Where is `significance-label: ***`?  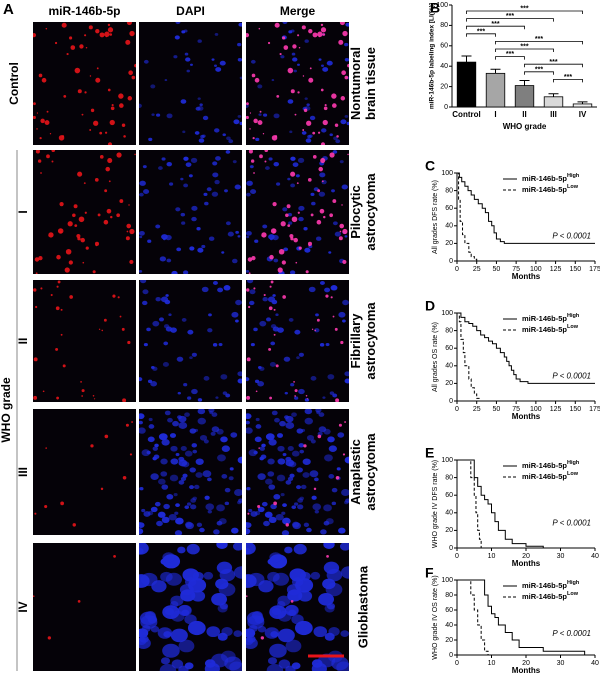
significance-label: *** is located at coordinates (524, 47).